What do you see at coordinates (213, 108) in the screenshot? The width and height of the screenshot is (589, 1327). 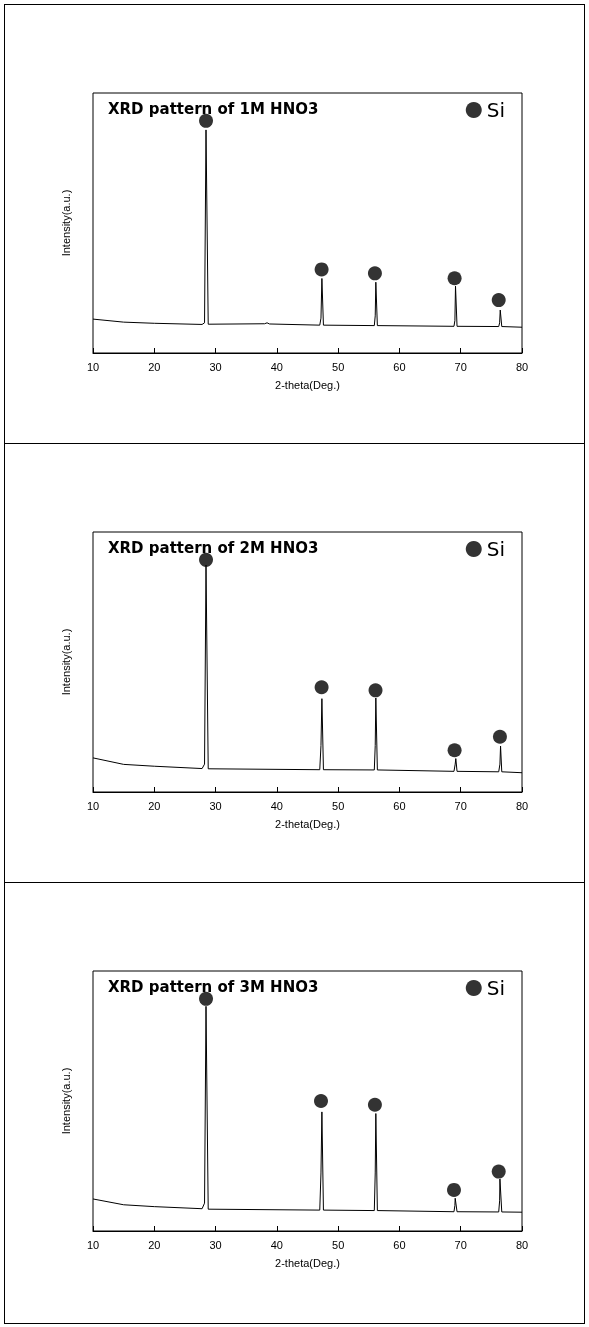 I see `chart-title: XRD pattern of 1M HNO3` at bounding box center [213, 108].